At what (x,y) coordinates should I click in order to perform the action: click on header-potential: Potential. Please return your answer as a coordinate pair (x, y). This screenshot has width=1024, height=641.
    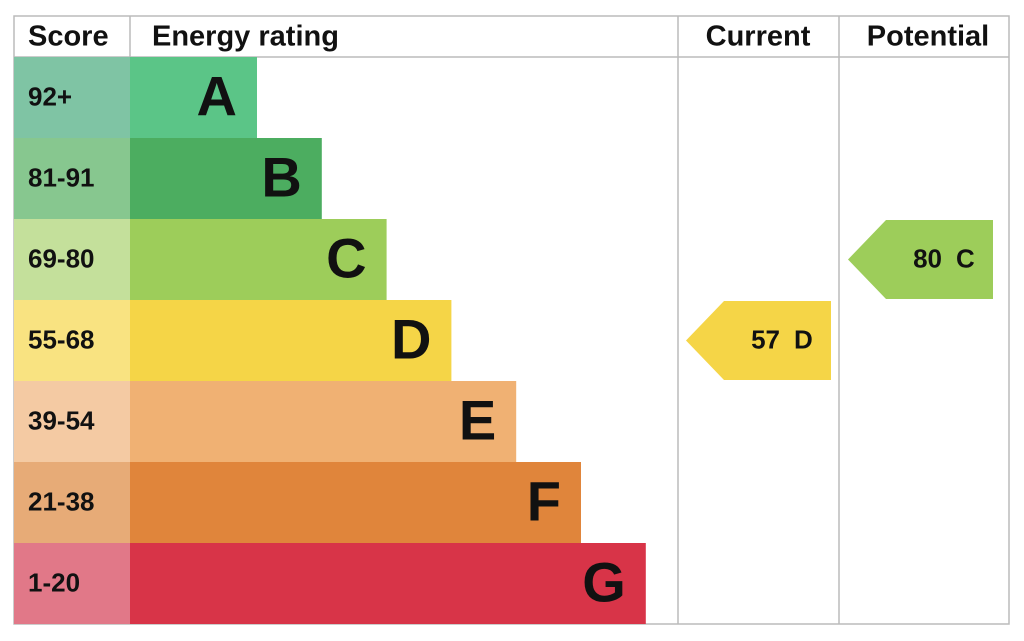
    Looking at the image, I should click on (928, 37).